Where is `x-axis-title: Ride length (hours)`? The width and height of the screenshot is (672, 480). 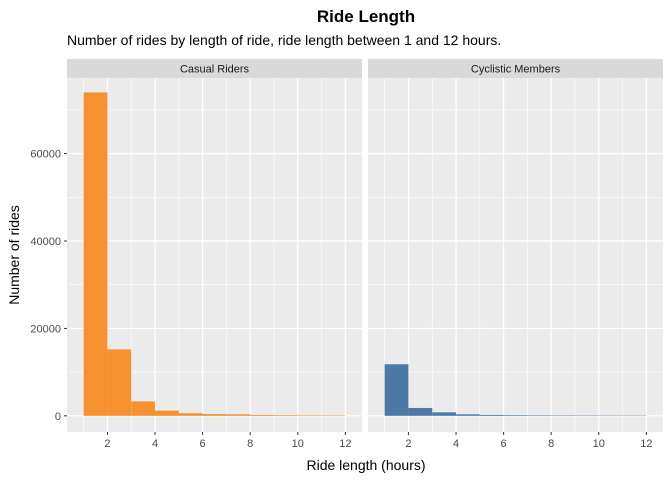 x-axis-title: Ride length (hours) is located at coordinates (365, 465).